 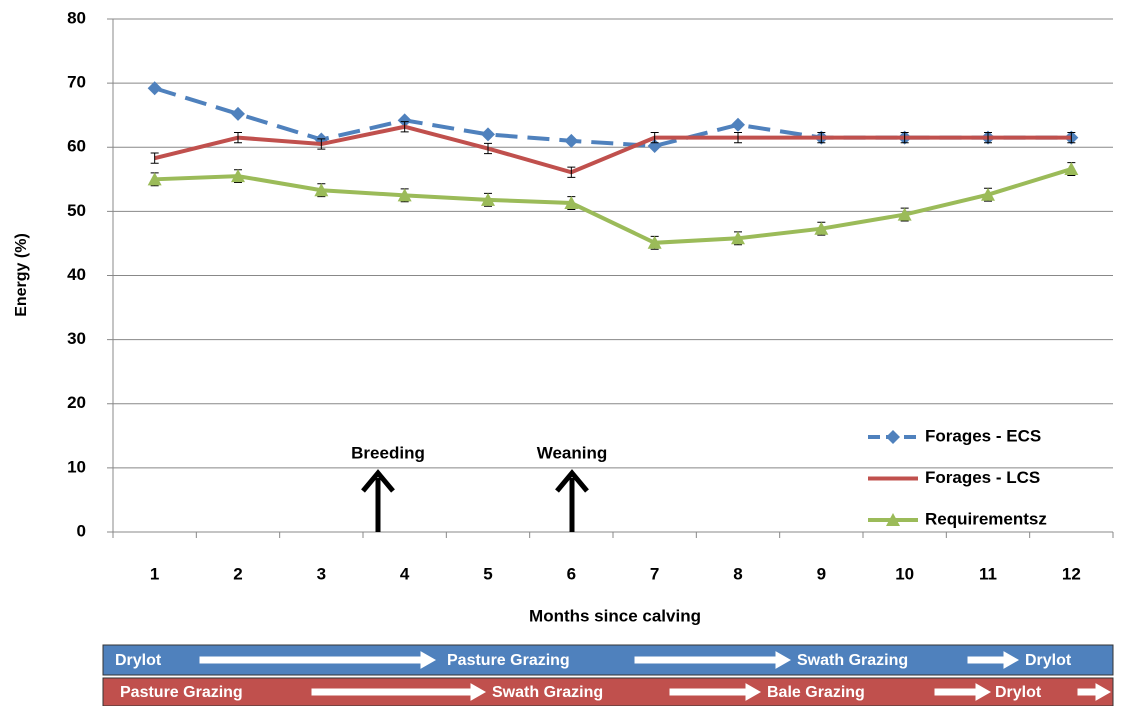 I want to click on legend-label: Forages - LCS, so click(x=982, y=477).